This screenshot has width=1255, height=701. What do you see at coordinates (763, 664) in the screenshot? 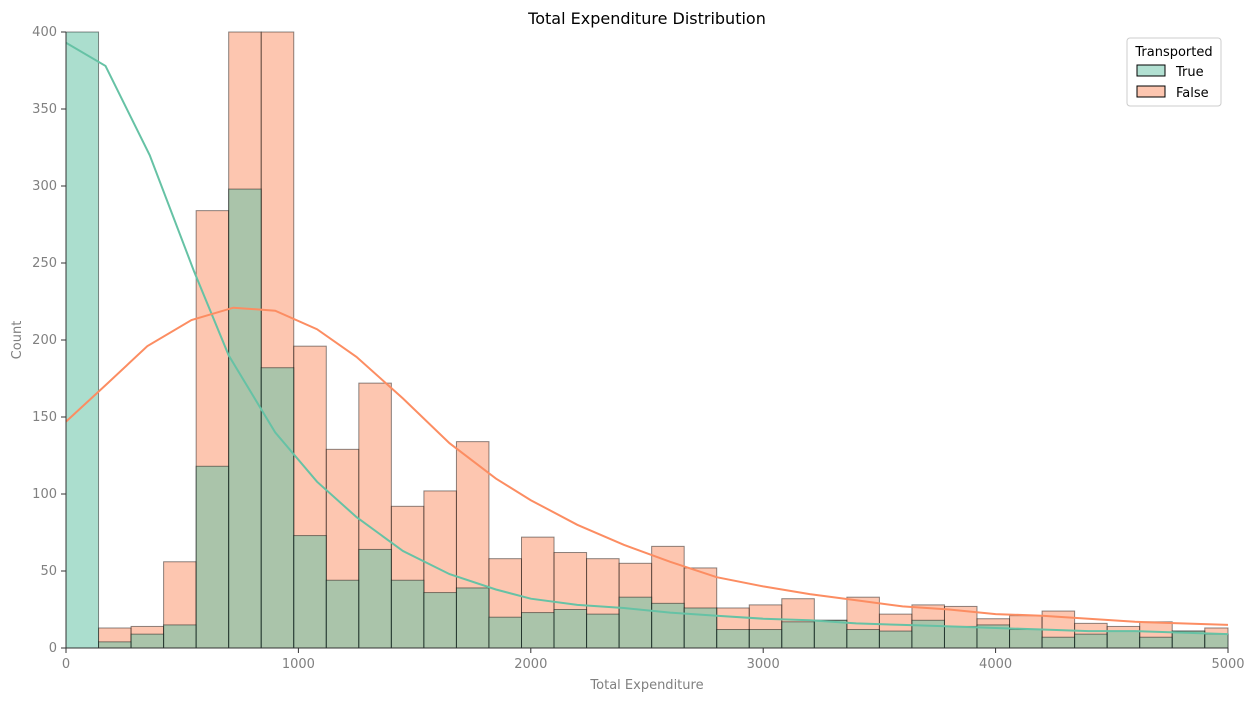
I see `x-tick-label: 3000` at bounding box center [763, 664].